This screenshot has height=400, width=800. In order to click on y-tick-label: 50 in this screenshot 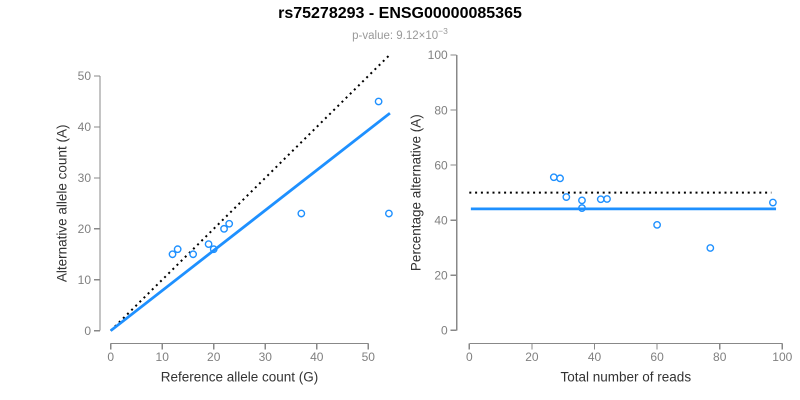, I will do `click(85, 76)`.